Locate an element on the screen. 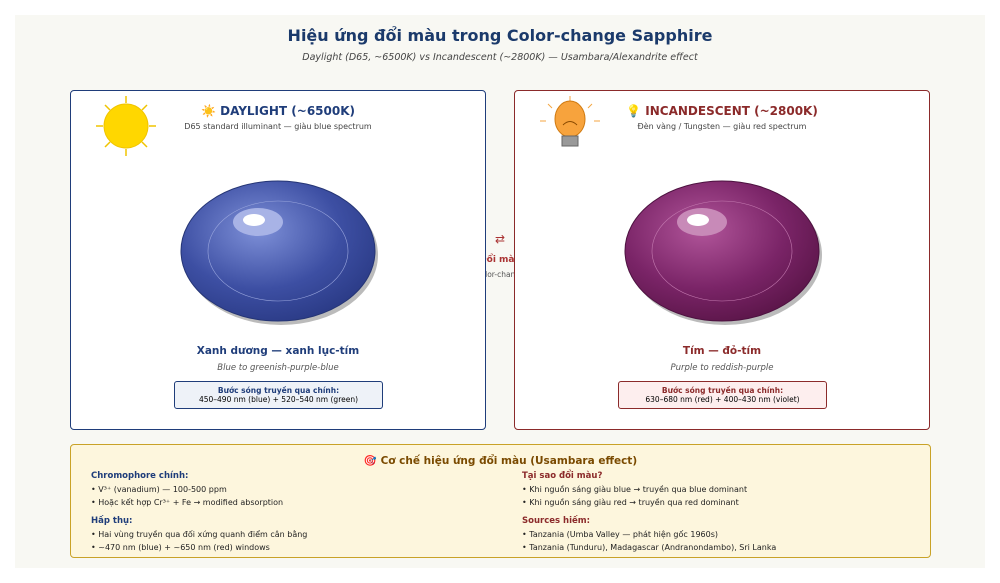 The height and width of the screenshot is (583, 1000). swap-label: Đổi màu is located at coordinates (500, 260).